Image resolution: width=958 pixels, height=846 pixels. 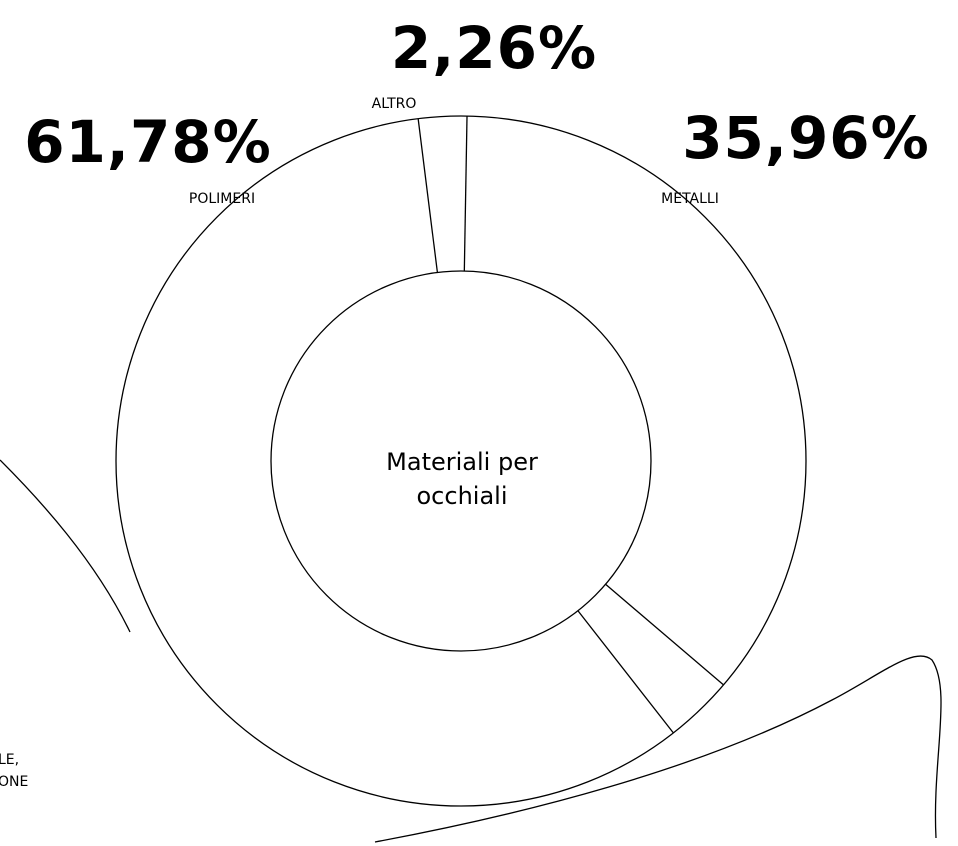 I want to click on slice-label-polimeri: POLIMERI, so click(x=222, y=199).